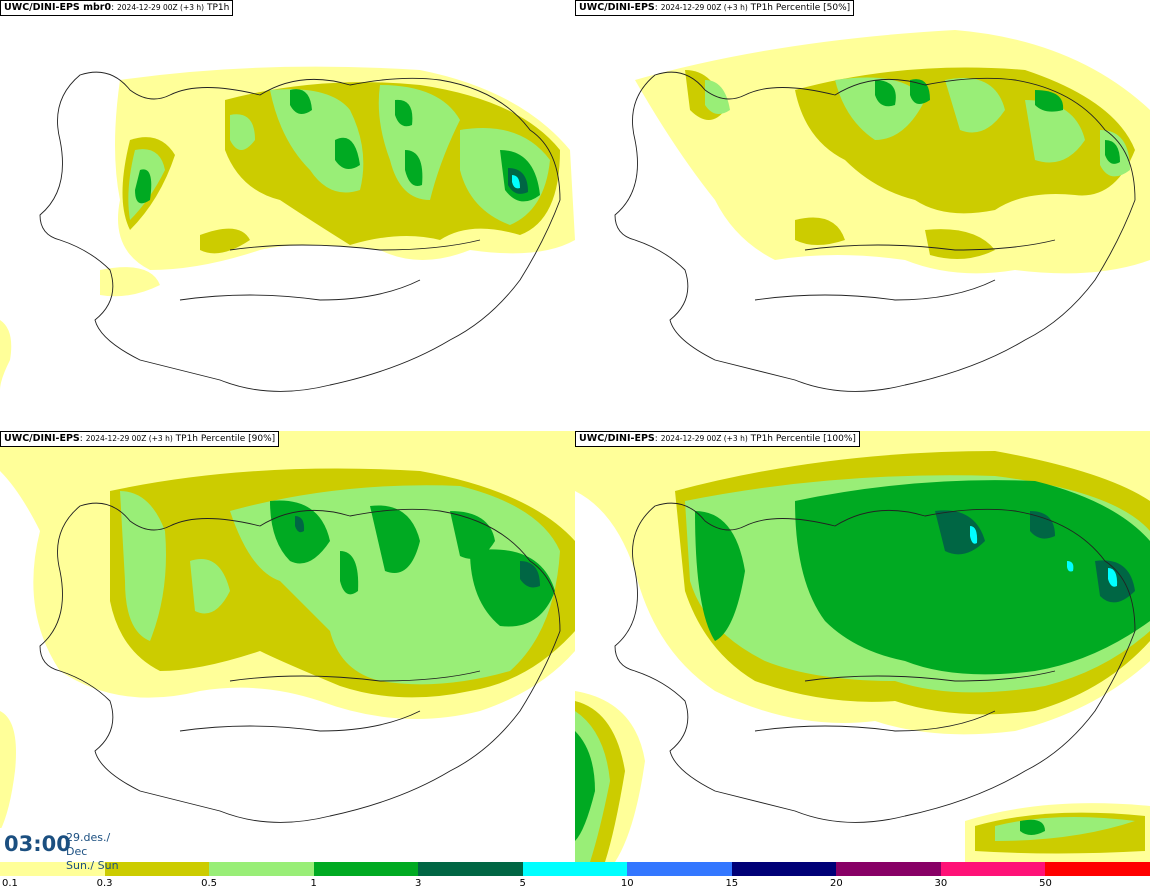 This screenshot has height=891, width=1150. What do you see at coordinates (104, 883) in the screenshot?
I see `legend-tick-label: 0.3` at bounding box center [104, 883].